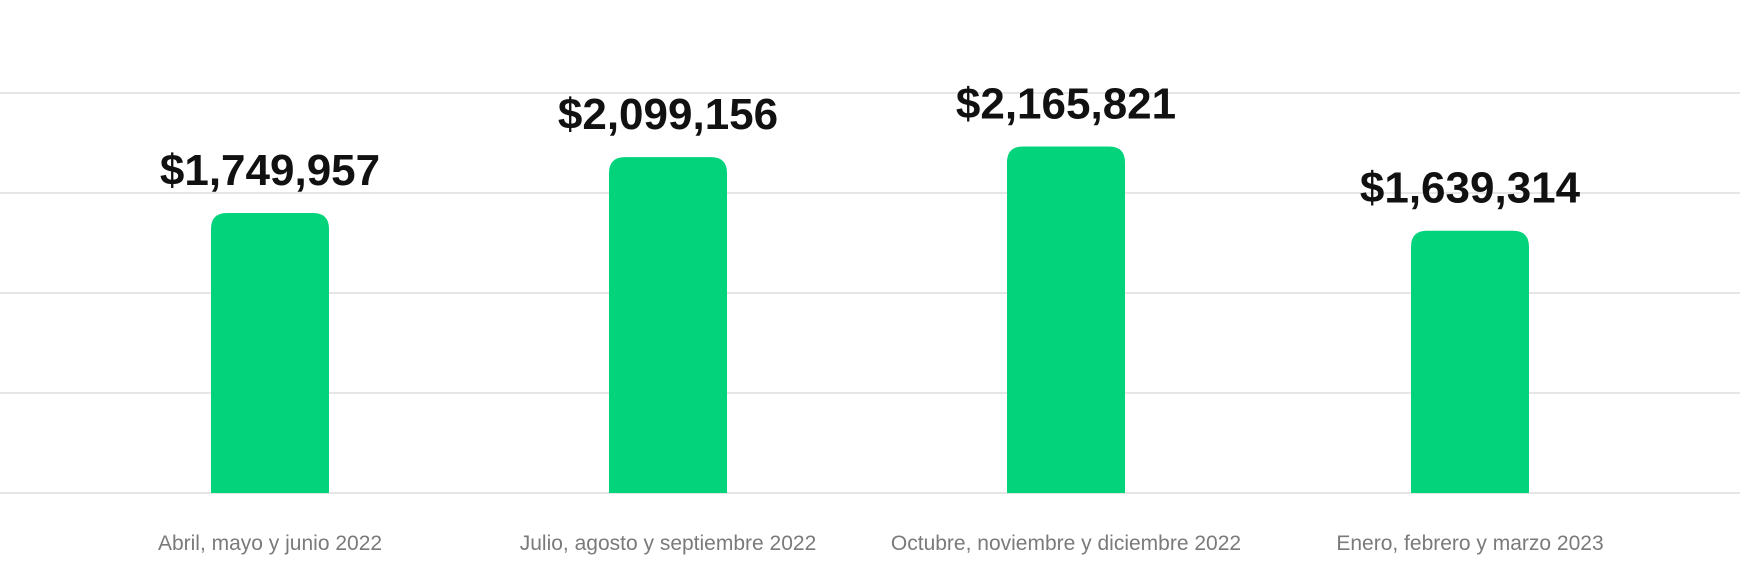  I want to click on x-tick-label: Abril, mayo y junio 2022, so click(270, 543).